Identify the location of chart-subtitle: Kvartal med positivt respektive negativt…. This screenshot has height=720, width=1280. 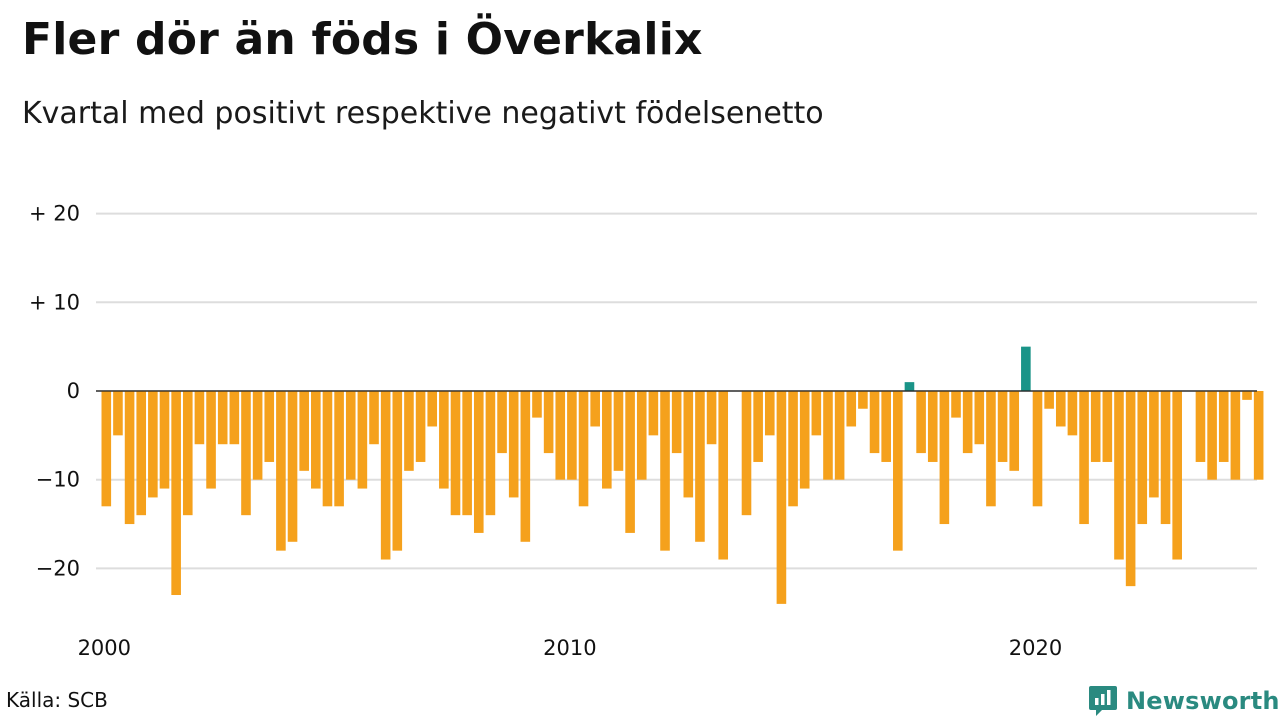
(423, 113).